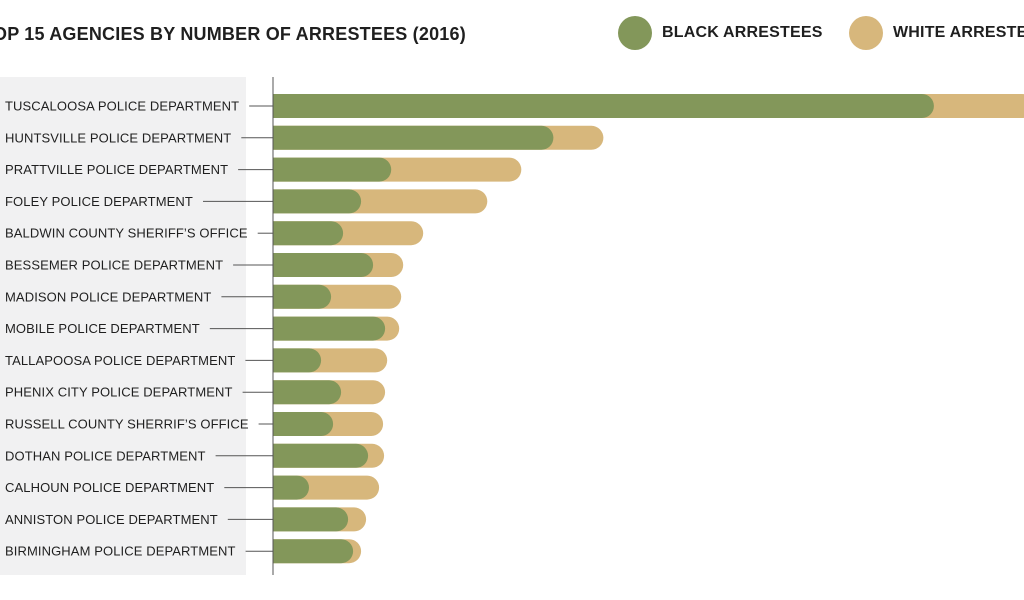 This screenshot has width=1024, height=600. Describe the element at coordinates (238, 328) in the screenshot. I see `label-connectors` at that location.